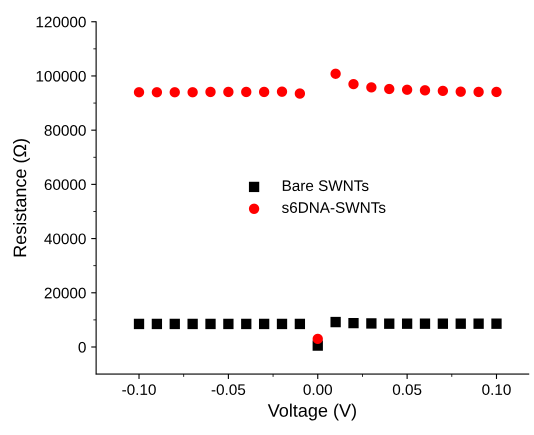 This screenshot has height=435, width=534. What do you see at coordinates (21, 197) in the screenshot?
I see `y-axis-title: Resistance (Ω)` at bounding box center [21, 197].